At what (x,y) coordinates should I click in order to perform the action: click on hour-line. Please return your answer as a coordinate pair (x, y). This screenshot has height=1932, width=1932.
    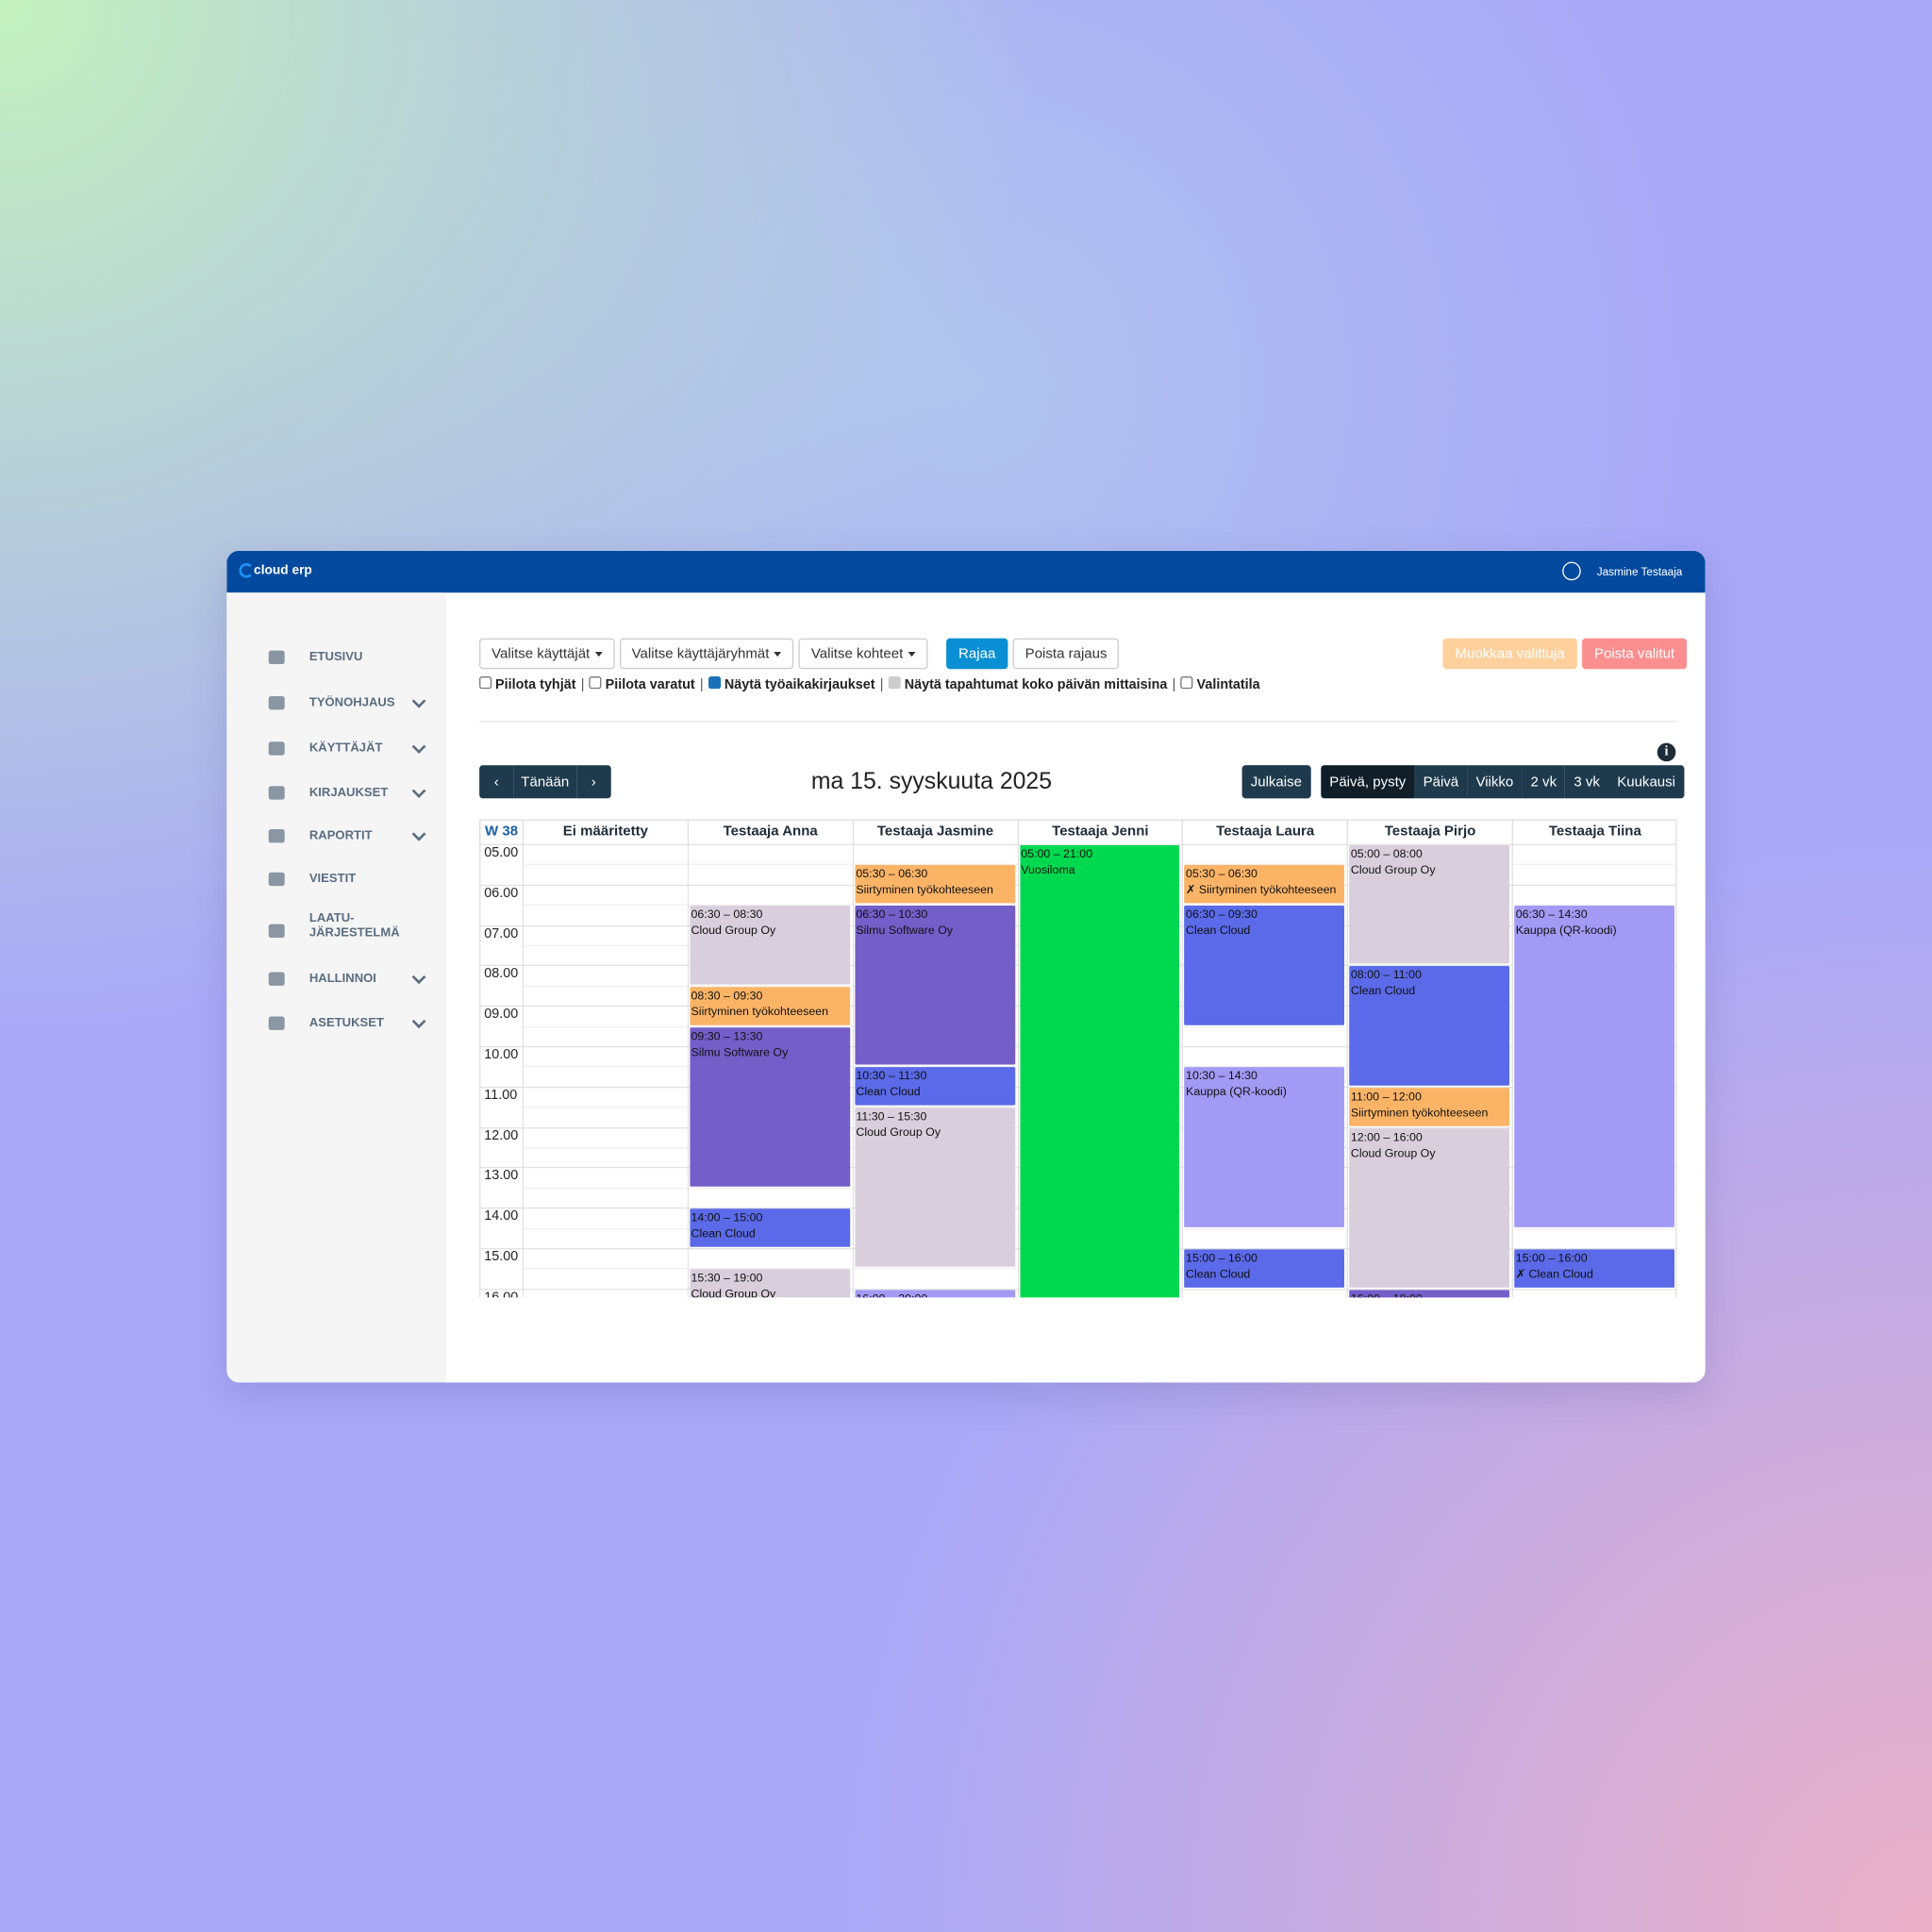
    Looking at the image, I should click on (1078, 844).